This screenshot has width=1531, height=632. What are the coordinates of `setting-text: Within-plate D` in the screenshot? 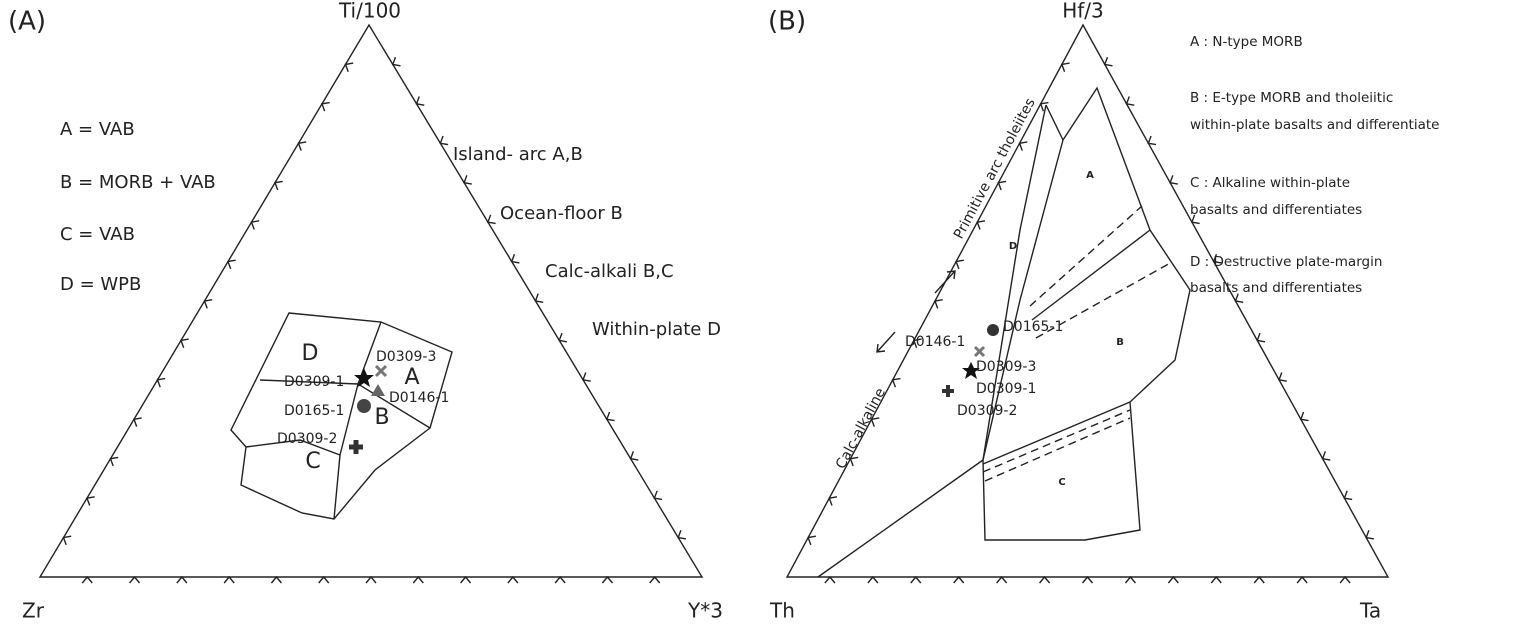 It's located at (656, 329).